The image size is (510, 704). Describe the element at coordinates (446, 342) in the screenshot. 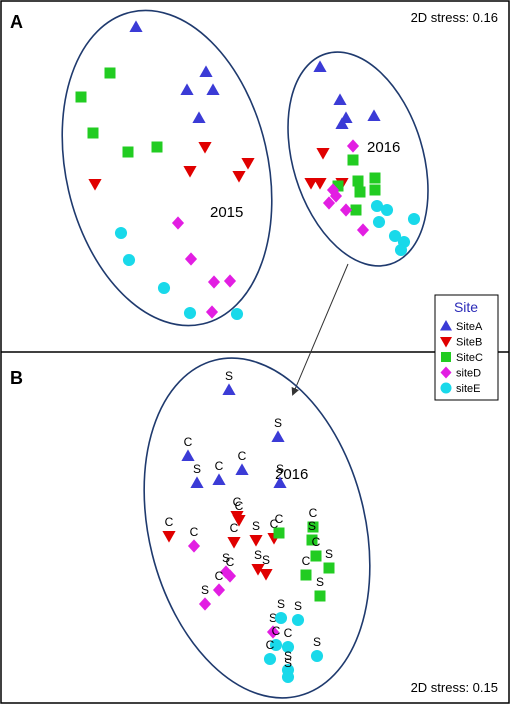

I see `legend-marker-siteb` at that location.